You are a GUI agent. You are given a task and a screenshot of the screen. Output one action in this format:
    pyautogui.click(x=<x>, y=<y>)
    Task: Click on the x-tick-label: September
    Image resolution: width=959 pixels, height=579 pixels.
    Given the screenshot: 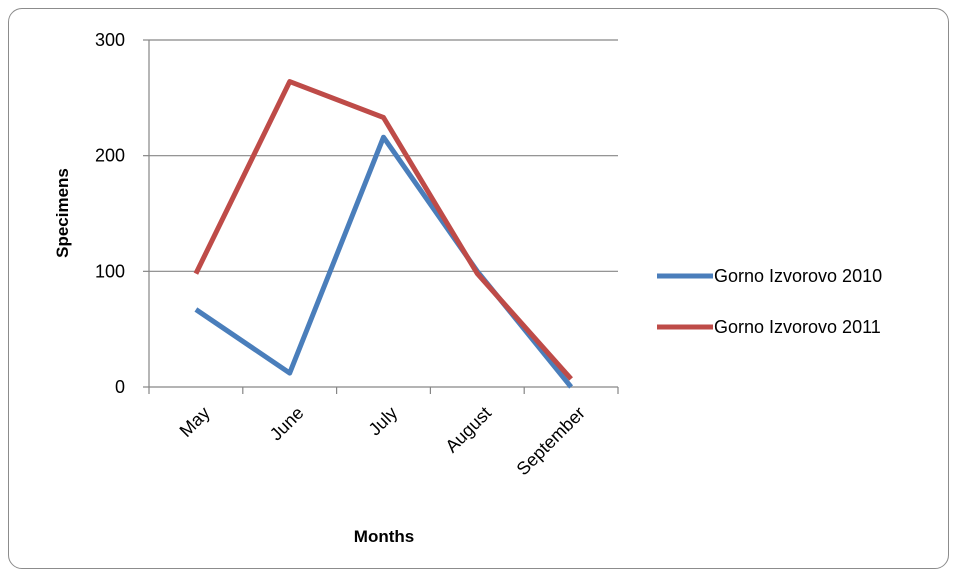 What is the action you would take?
    pyautogui.click(x=551, y=441)
    